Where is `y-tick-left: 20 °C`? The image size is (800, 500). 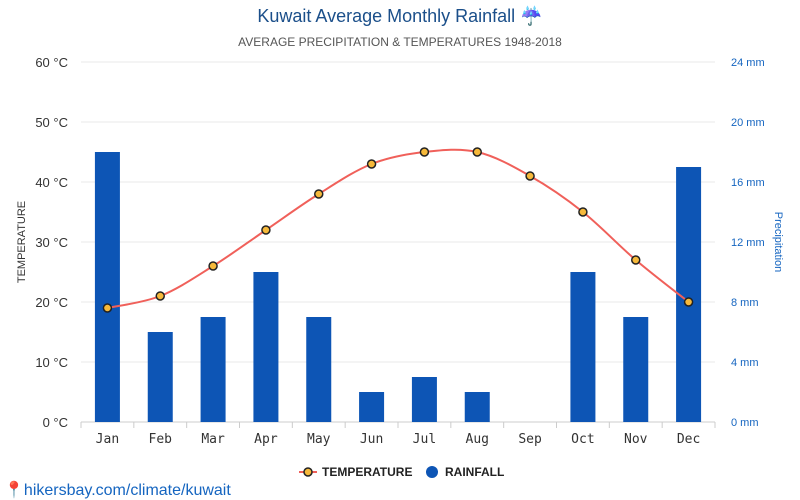
y-tick-left: 20 °C is located at coordinates (51, 302).